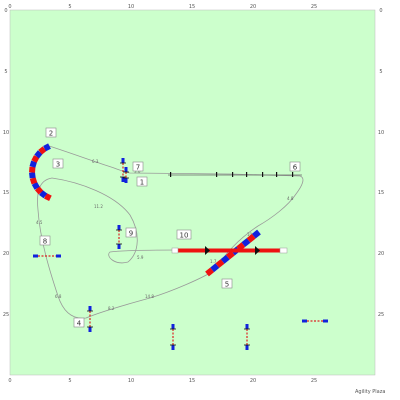 The image size is (400, 400). I want to click on number-box: 6, so click(295, 166).